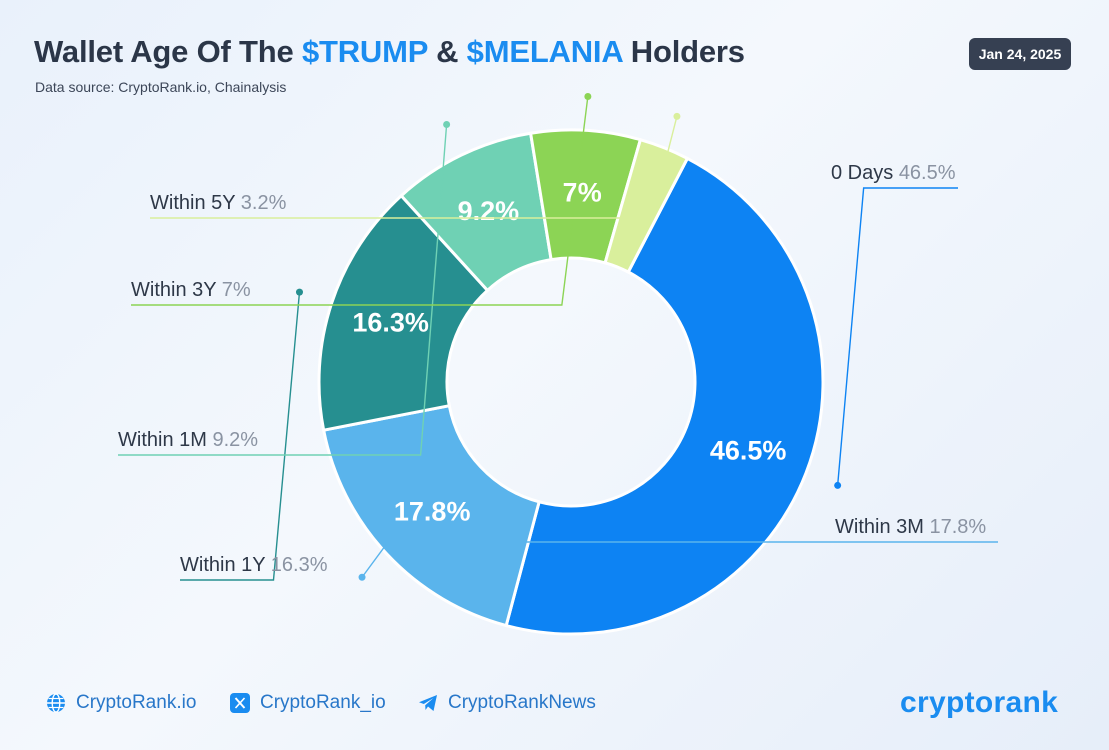 This screenshot has width=1109, height=750. Describe the element at coordinates (1020, 54) in the screenshot. I see `date-badge: Jan 24, 2025` at that location.